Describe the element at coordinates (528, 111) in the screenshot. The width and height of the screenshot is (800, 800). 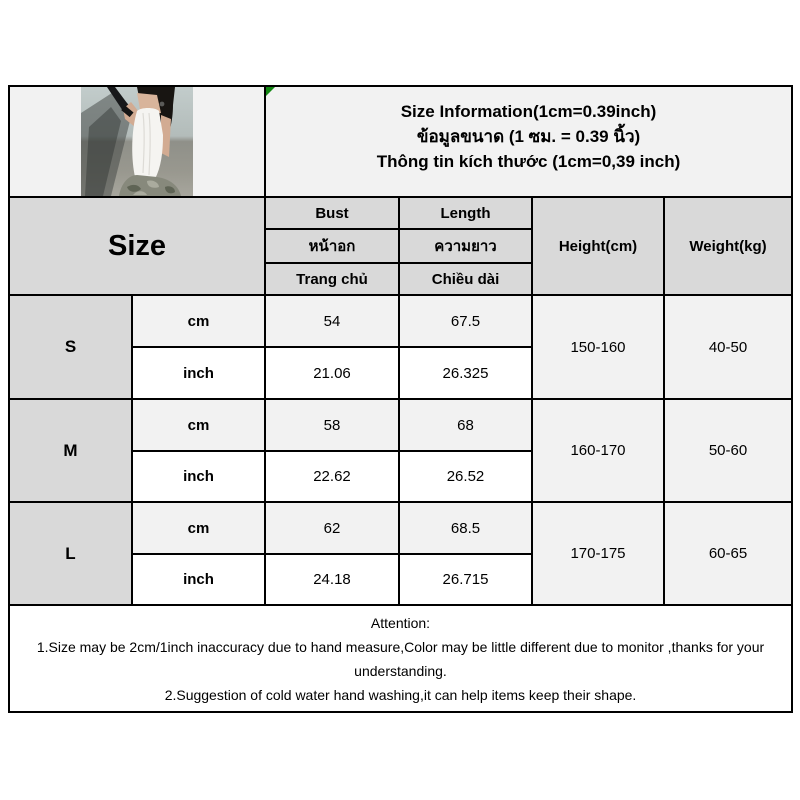
I see `title-english: Size Information(1cm=0.39inch)` at that location.